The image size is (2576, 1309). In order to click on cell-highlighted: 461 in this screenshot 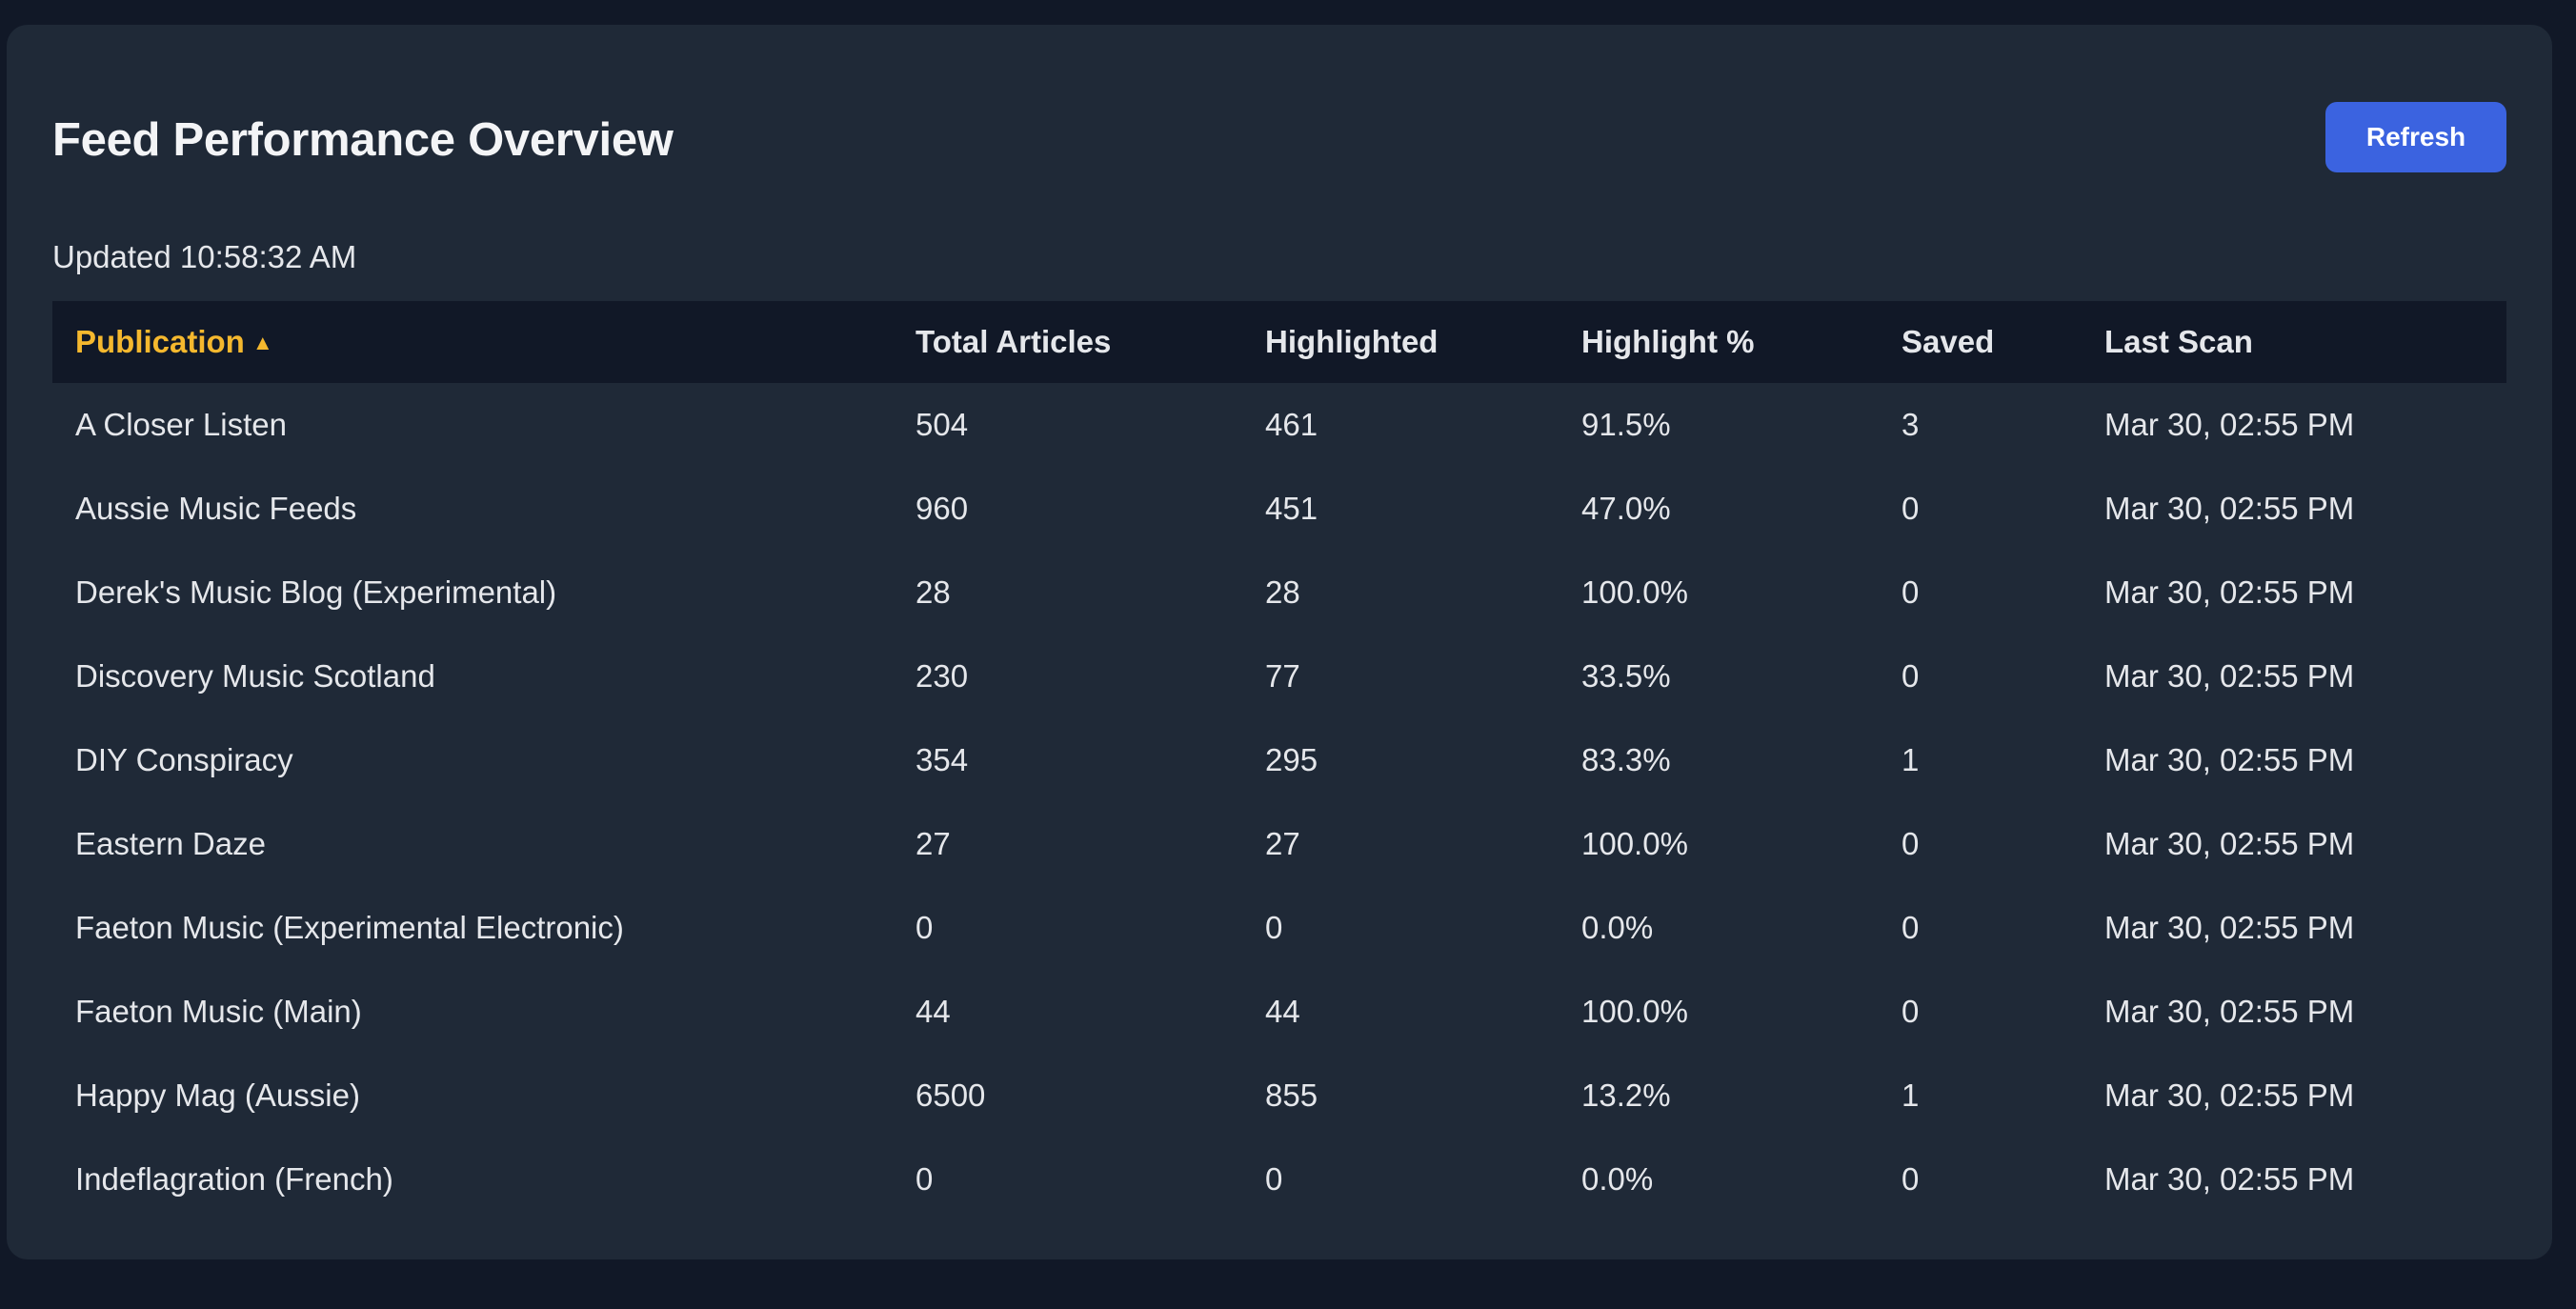, I will do `click(1292, 424)`.